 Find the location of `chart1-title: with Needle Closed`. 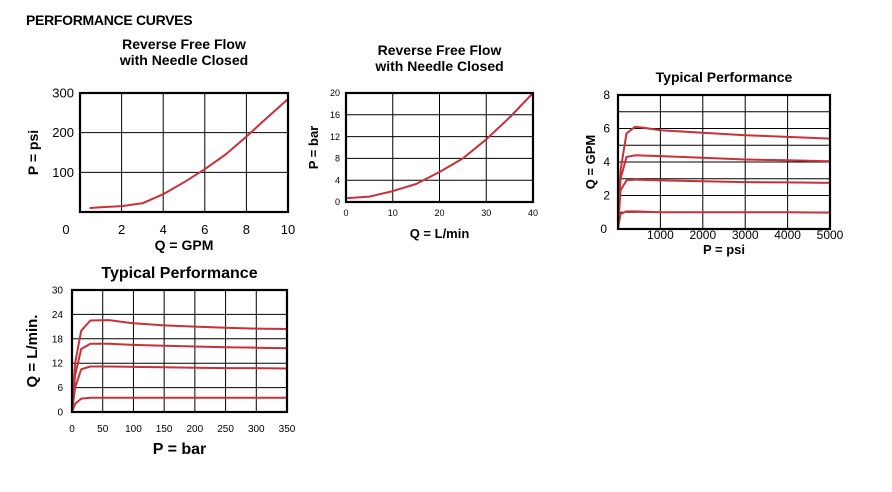

chart1-title: with Needle Closed is located at coordinates (183, 60).